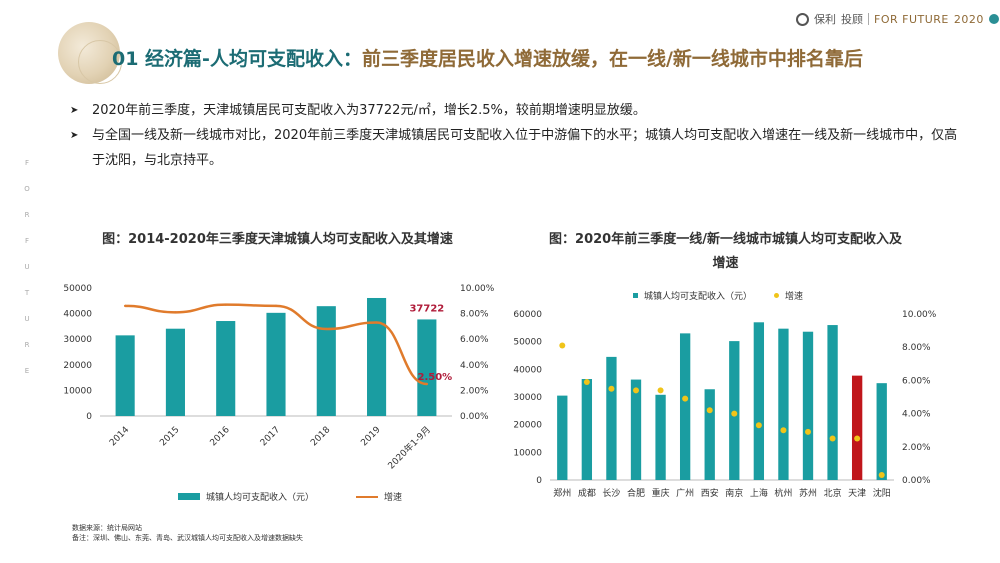  I want to click on chart-right-legend: 城镇人均可支配收入（元） 增速, so click(718, 295).